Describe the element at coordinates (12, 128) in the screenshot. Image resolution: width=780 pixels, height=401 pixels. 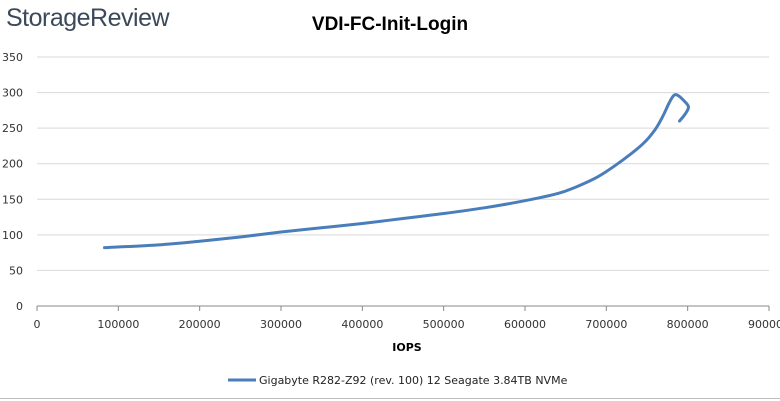
I see `y-tick-label: 250` at that location.